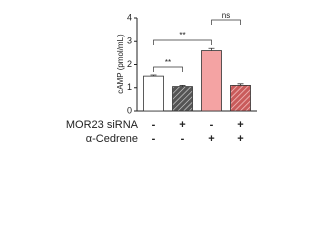 The image size is (320, 240). What do you see at coordinates (129, 17) in the screenshot?
I see `y-tick-label: 4` at bounding box center [129, 17].